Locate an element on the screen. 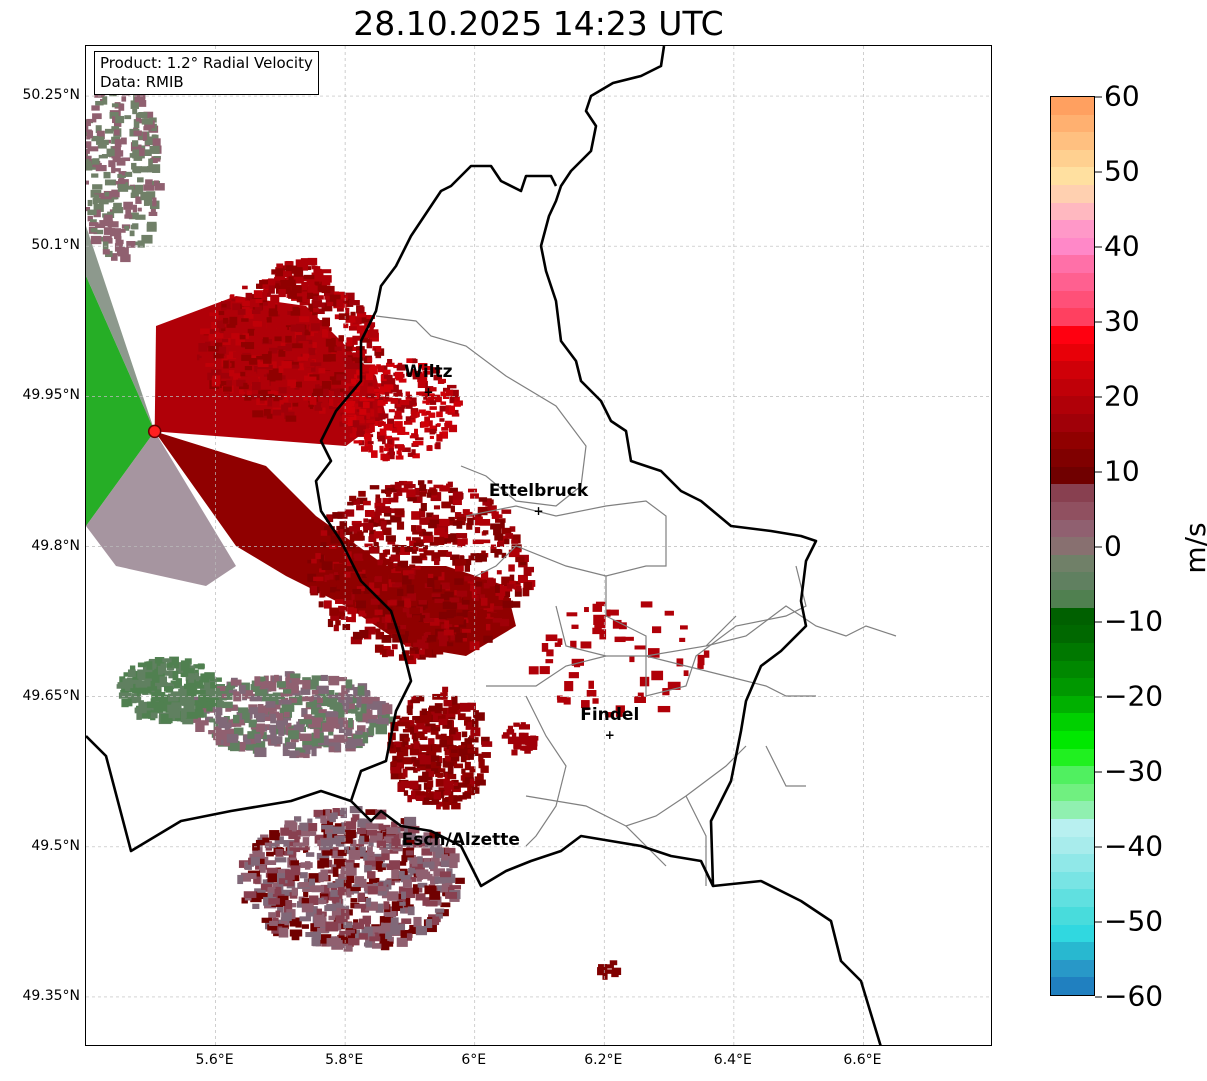 This screenshot has width=1207, height=1081. lon-tick-label: 5.8°E is located at coordinates (344, 1060).